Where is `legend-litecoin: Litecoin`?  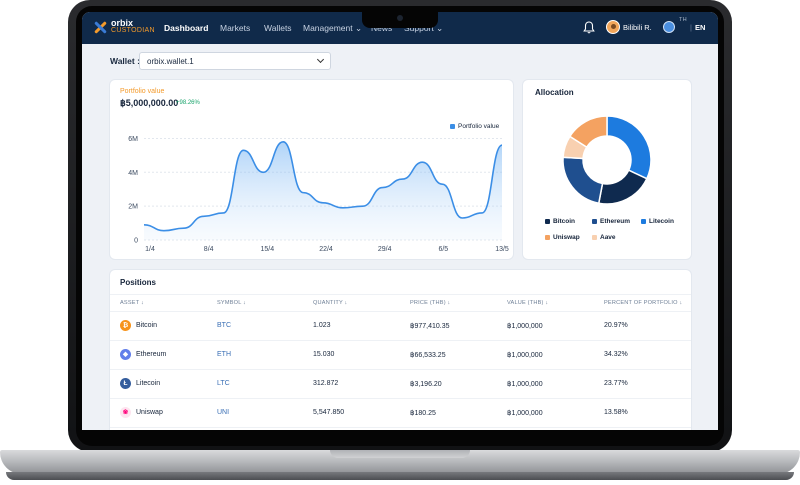
legend-litecoin: Litecoin is located at coordinates (657, 221).